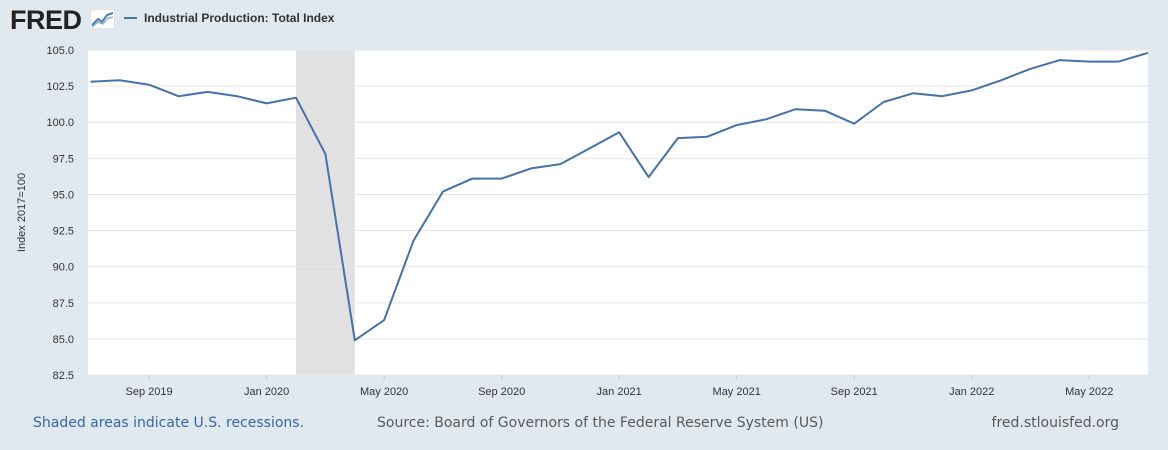  Describe the element at coordinates (266, 392) in the screenshot. I see `x-tick-label: Jan 2020` at that location.